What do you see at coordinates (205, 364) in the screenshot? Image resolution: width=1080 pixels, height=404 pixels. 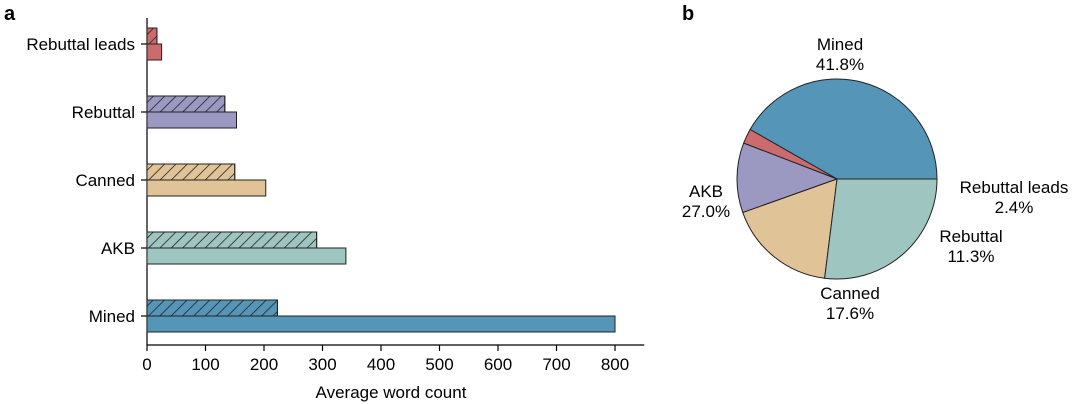 I see `x-tick-label-100: 100` at bounding box center [205, 364].